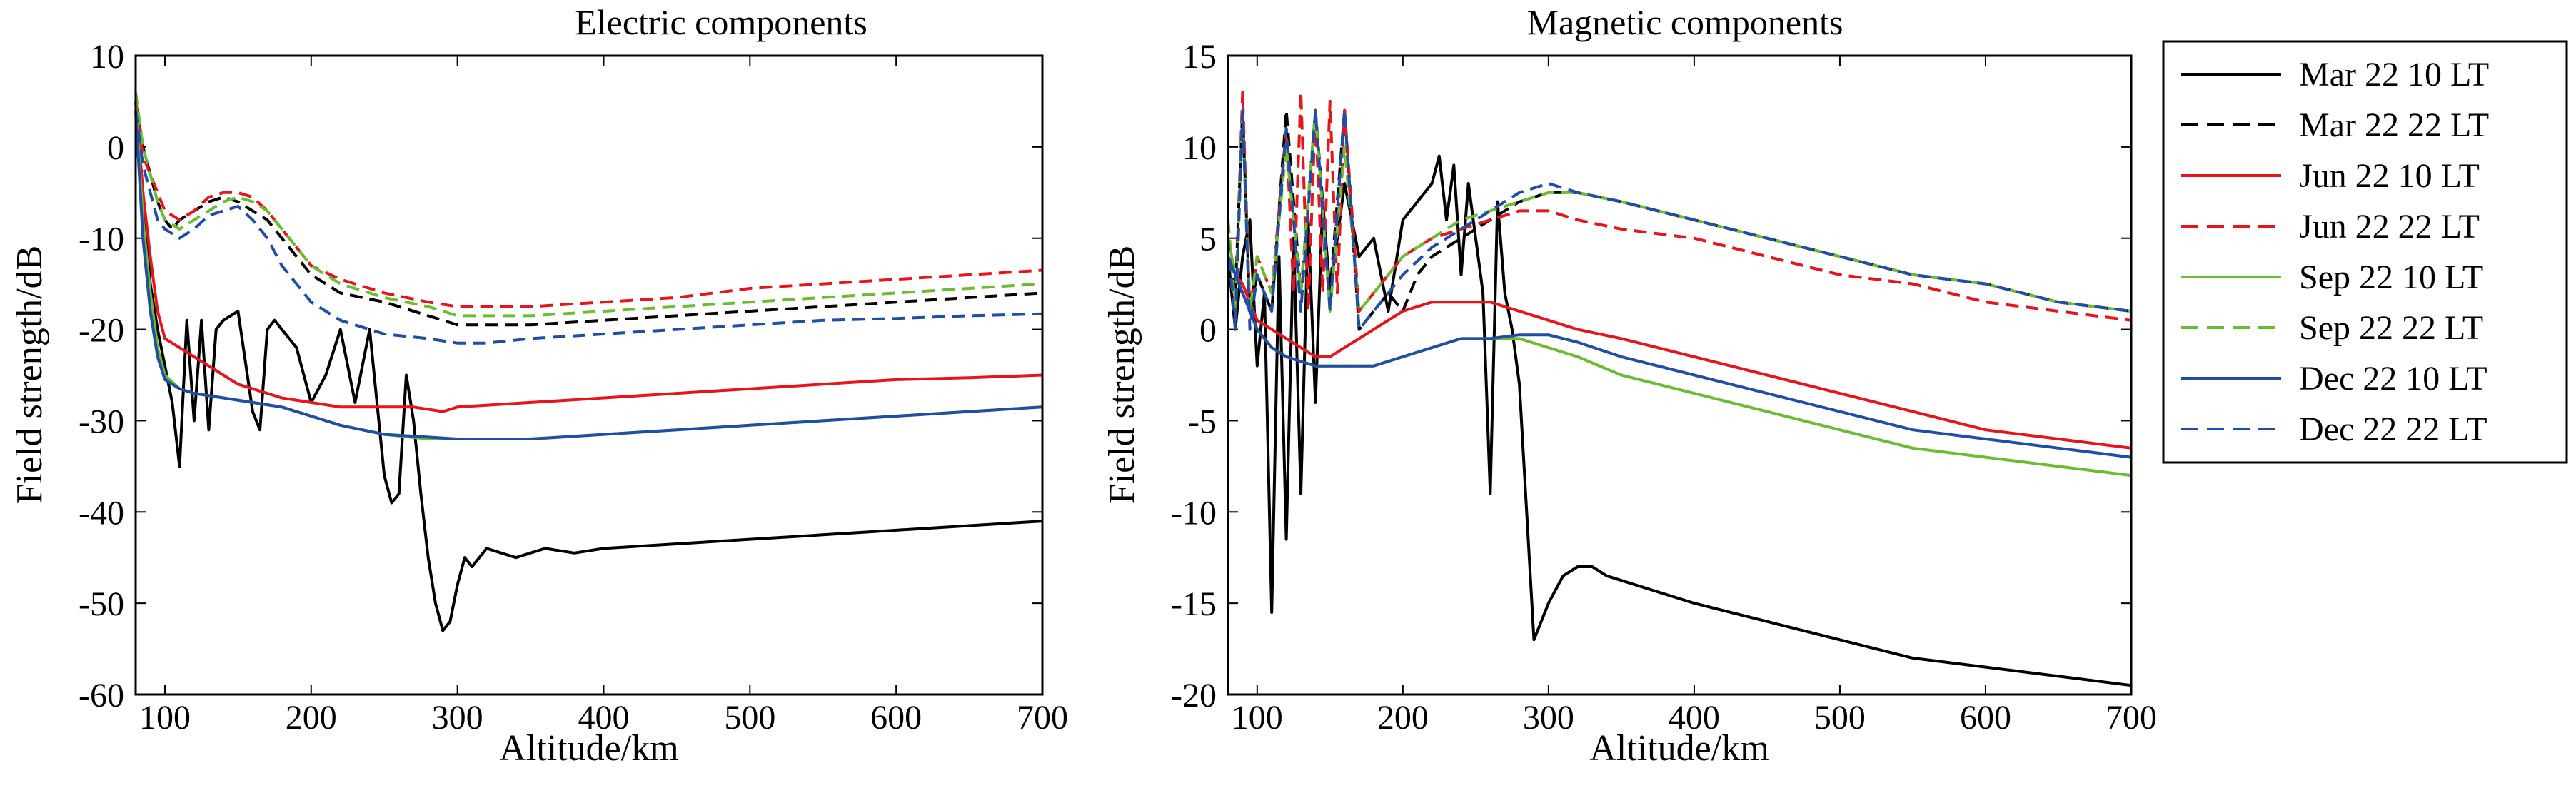 This screenshot has width=2576, height=803. Describe the element at coordinates (2393, 429) in the screenshot. I see `legend-label: Dec 22 22 LT` at that location.